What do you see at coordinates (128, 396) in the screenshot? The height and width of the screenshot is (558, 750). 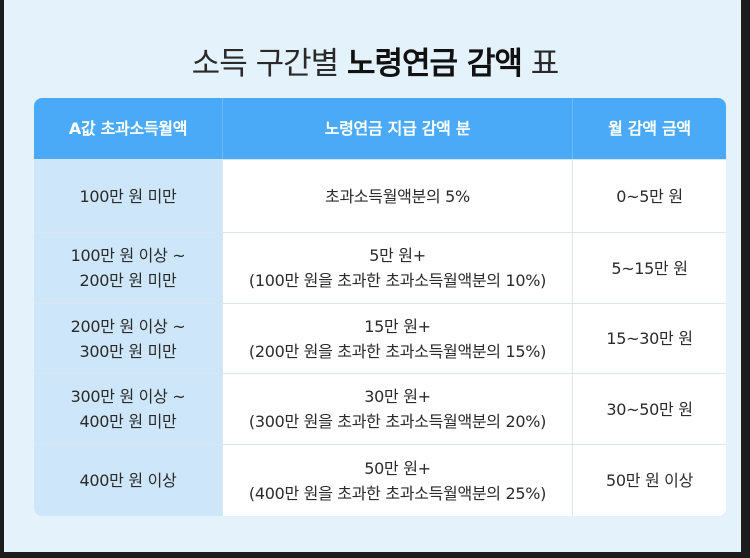 I see `range-line: 300만 원 이상 ~` at bounding box center [128, 396].